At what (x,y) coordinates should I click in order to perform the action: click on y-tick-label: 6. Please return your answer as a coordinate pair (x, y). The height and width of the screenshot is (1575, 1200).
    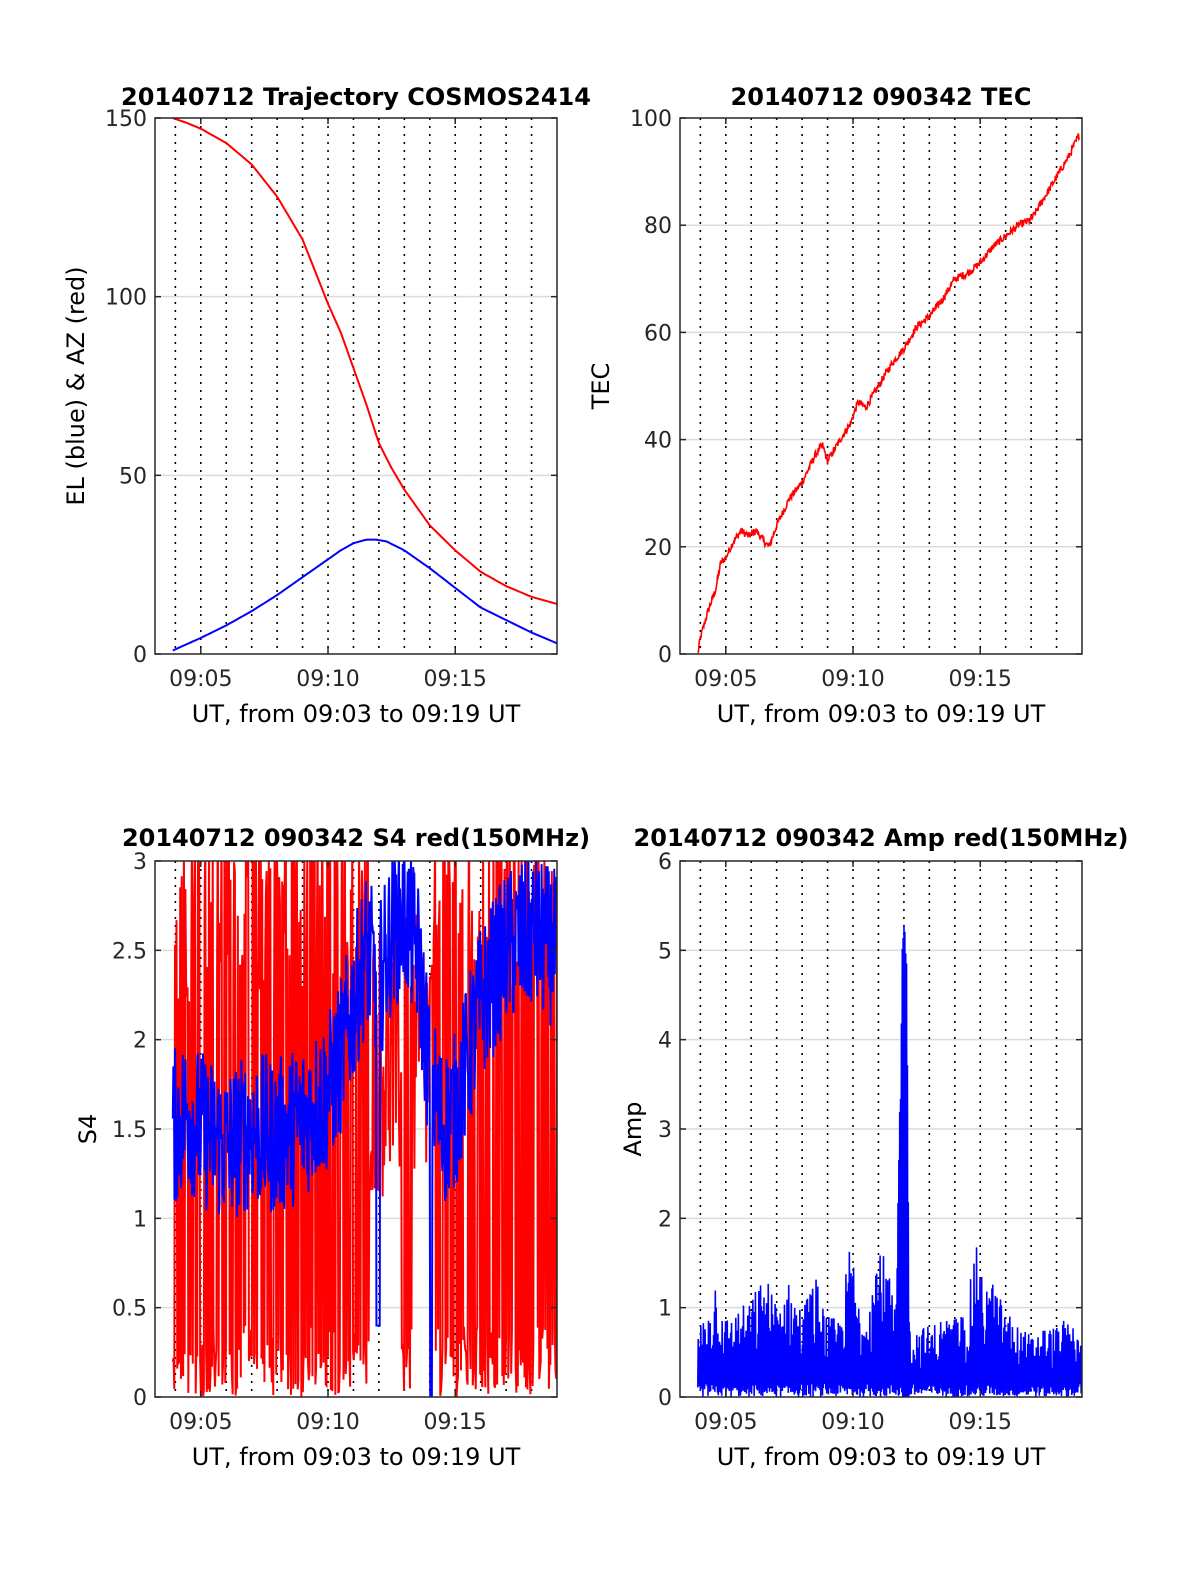
    Looking at the image, I should click on (665, 862).